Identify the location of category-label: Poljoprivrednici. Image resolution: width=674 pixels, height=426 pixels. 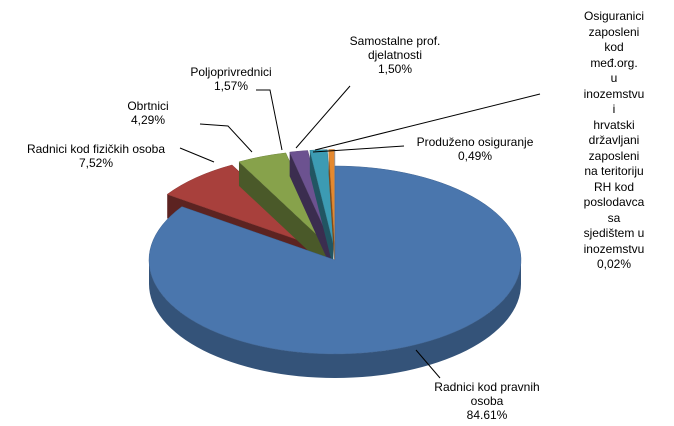
(231, 72).